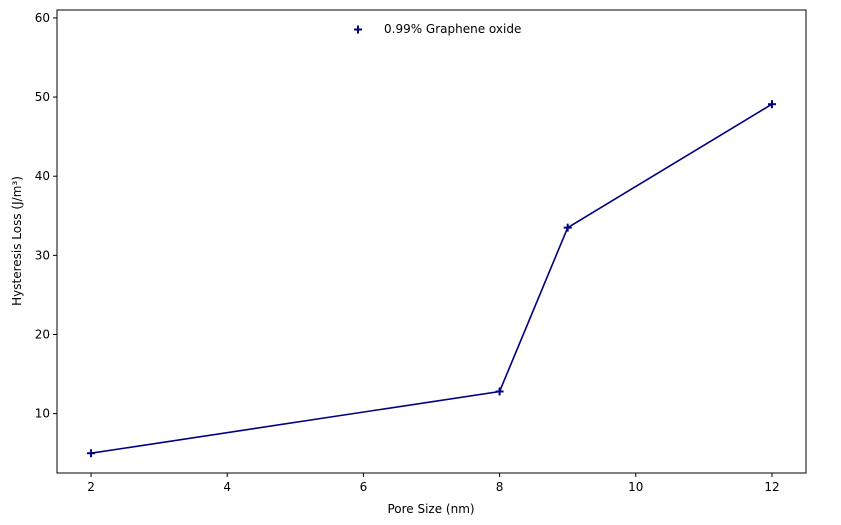 The width and height of the screenshot is (841, 525). I want to click on legend-plus-marker, so click(358, 29).